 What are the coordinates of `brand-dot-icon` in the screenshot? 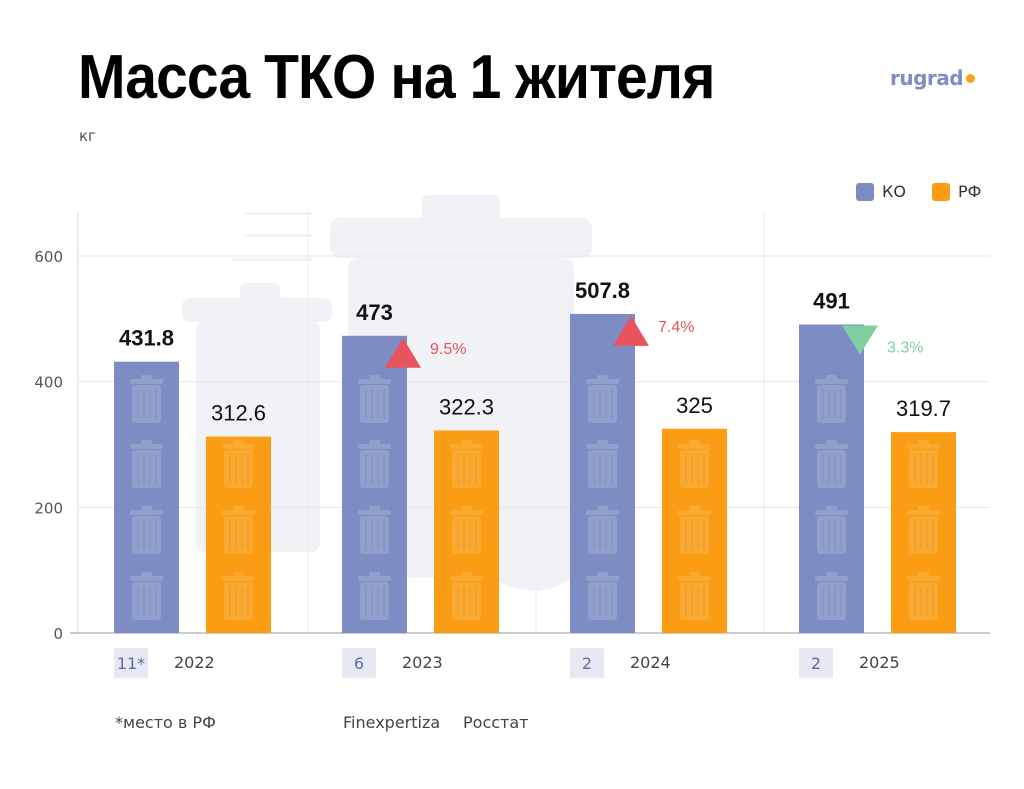 It's located at (971, 78).